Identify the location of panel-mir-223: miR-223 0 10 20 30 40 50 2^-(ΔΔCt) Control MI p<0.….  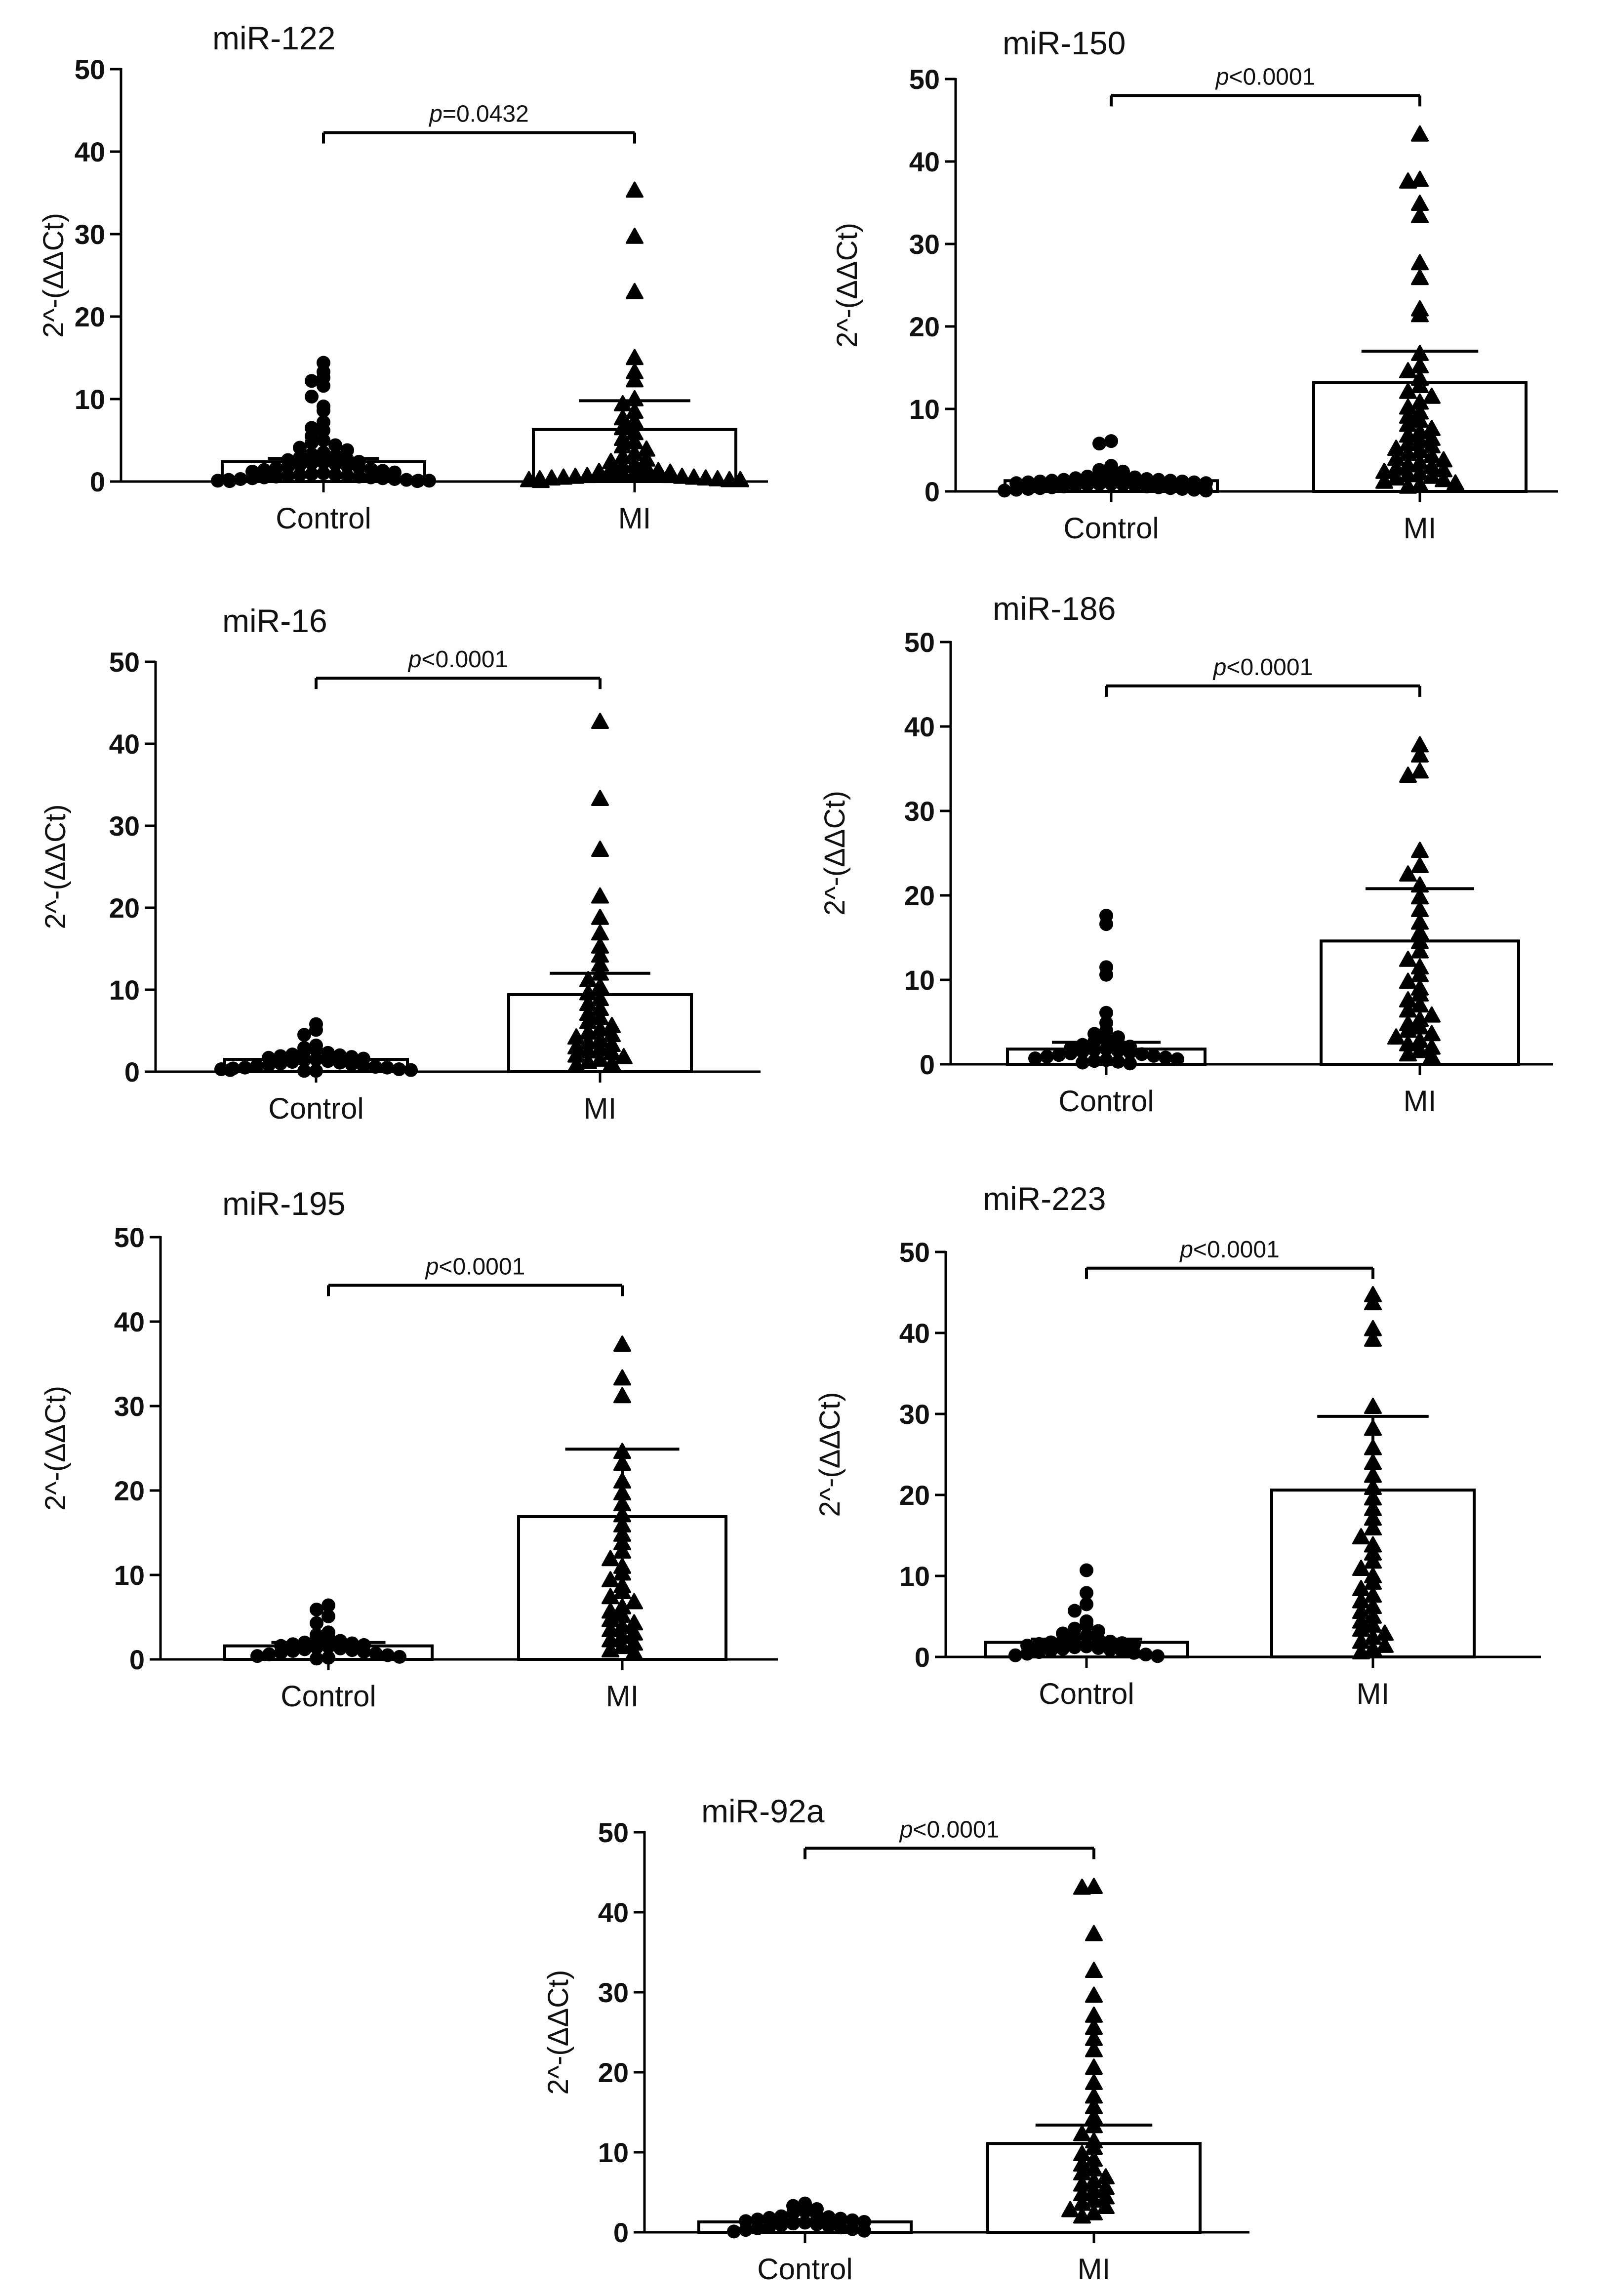
(1177, 1445).